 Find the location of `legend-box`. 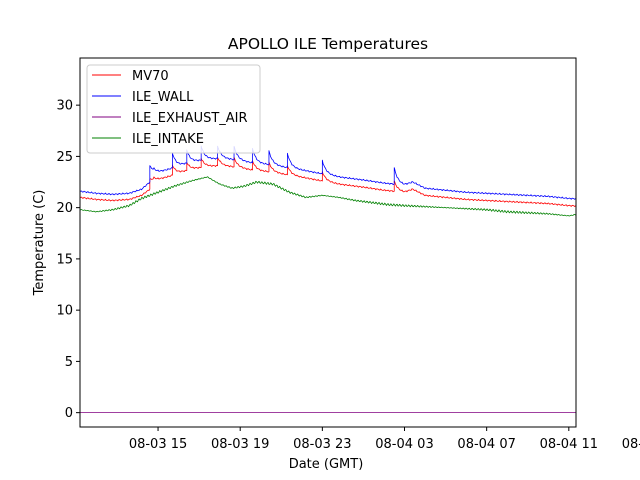

legend-box is located at coordinates (173, 109).